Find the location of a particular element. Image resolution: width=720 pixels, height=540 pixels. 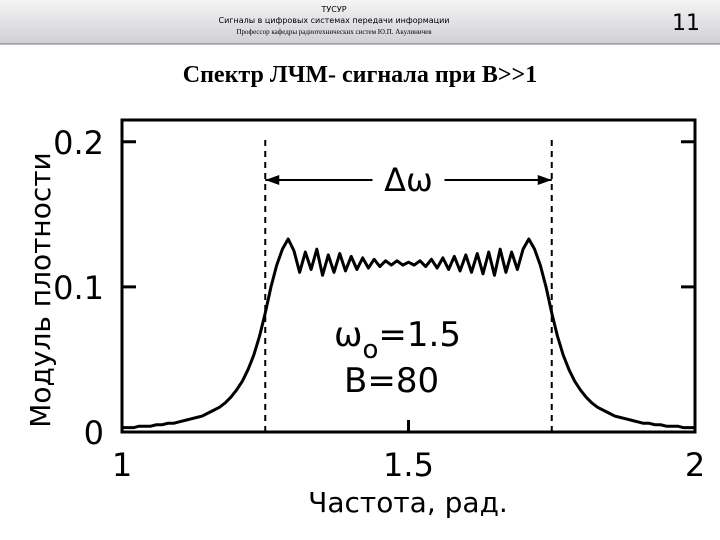

span-label-bg is located at coordinates (408, 180).